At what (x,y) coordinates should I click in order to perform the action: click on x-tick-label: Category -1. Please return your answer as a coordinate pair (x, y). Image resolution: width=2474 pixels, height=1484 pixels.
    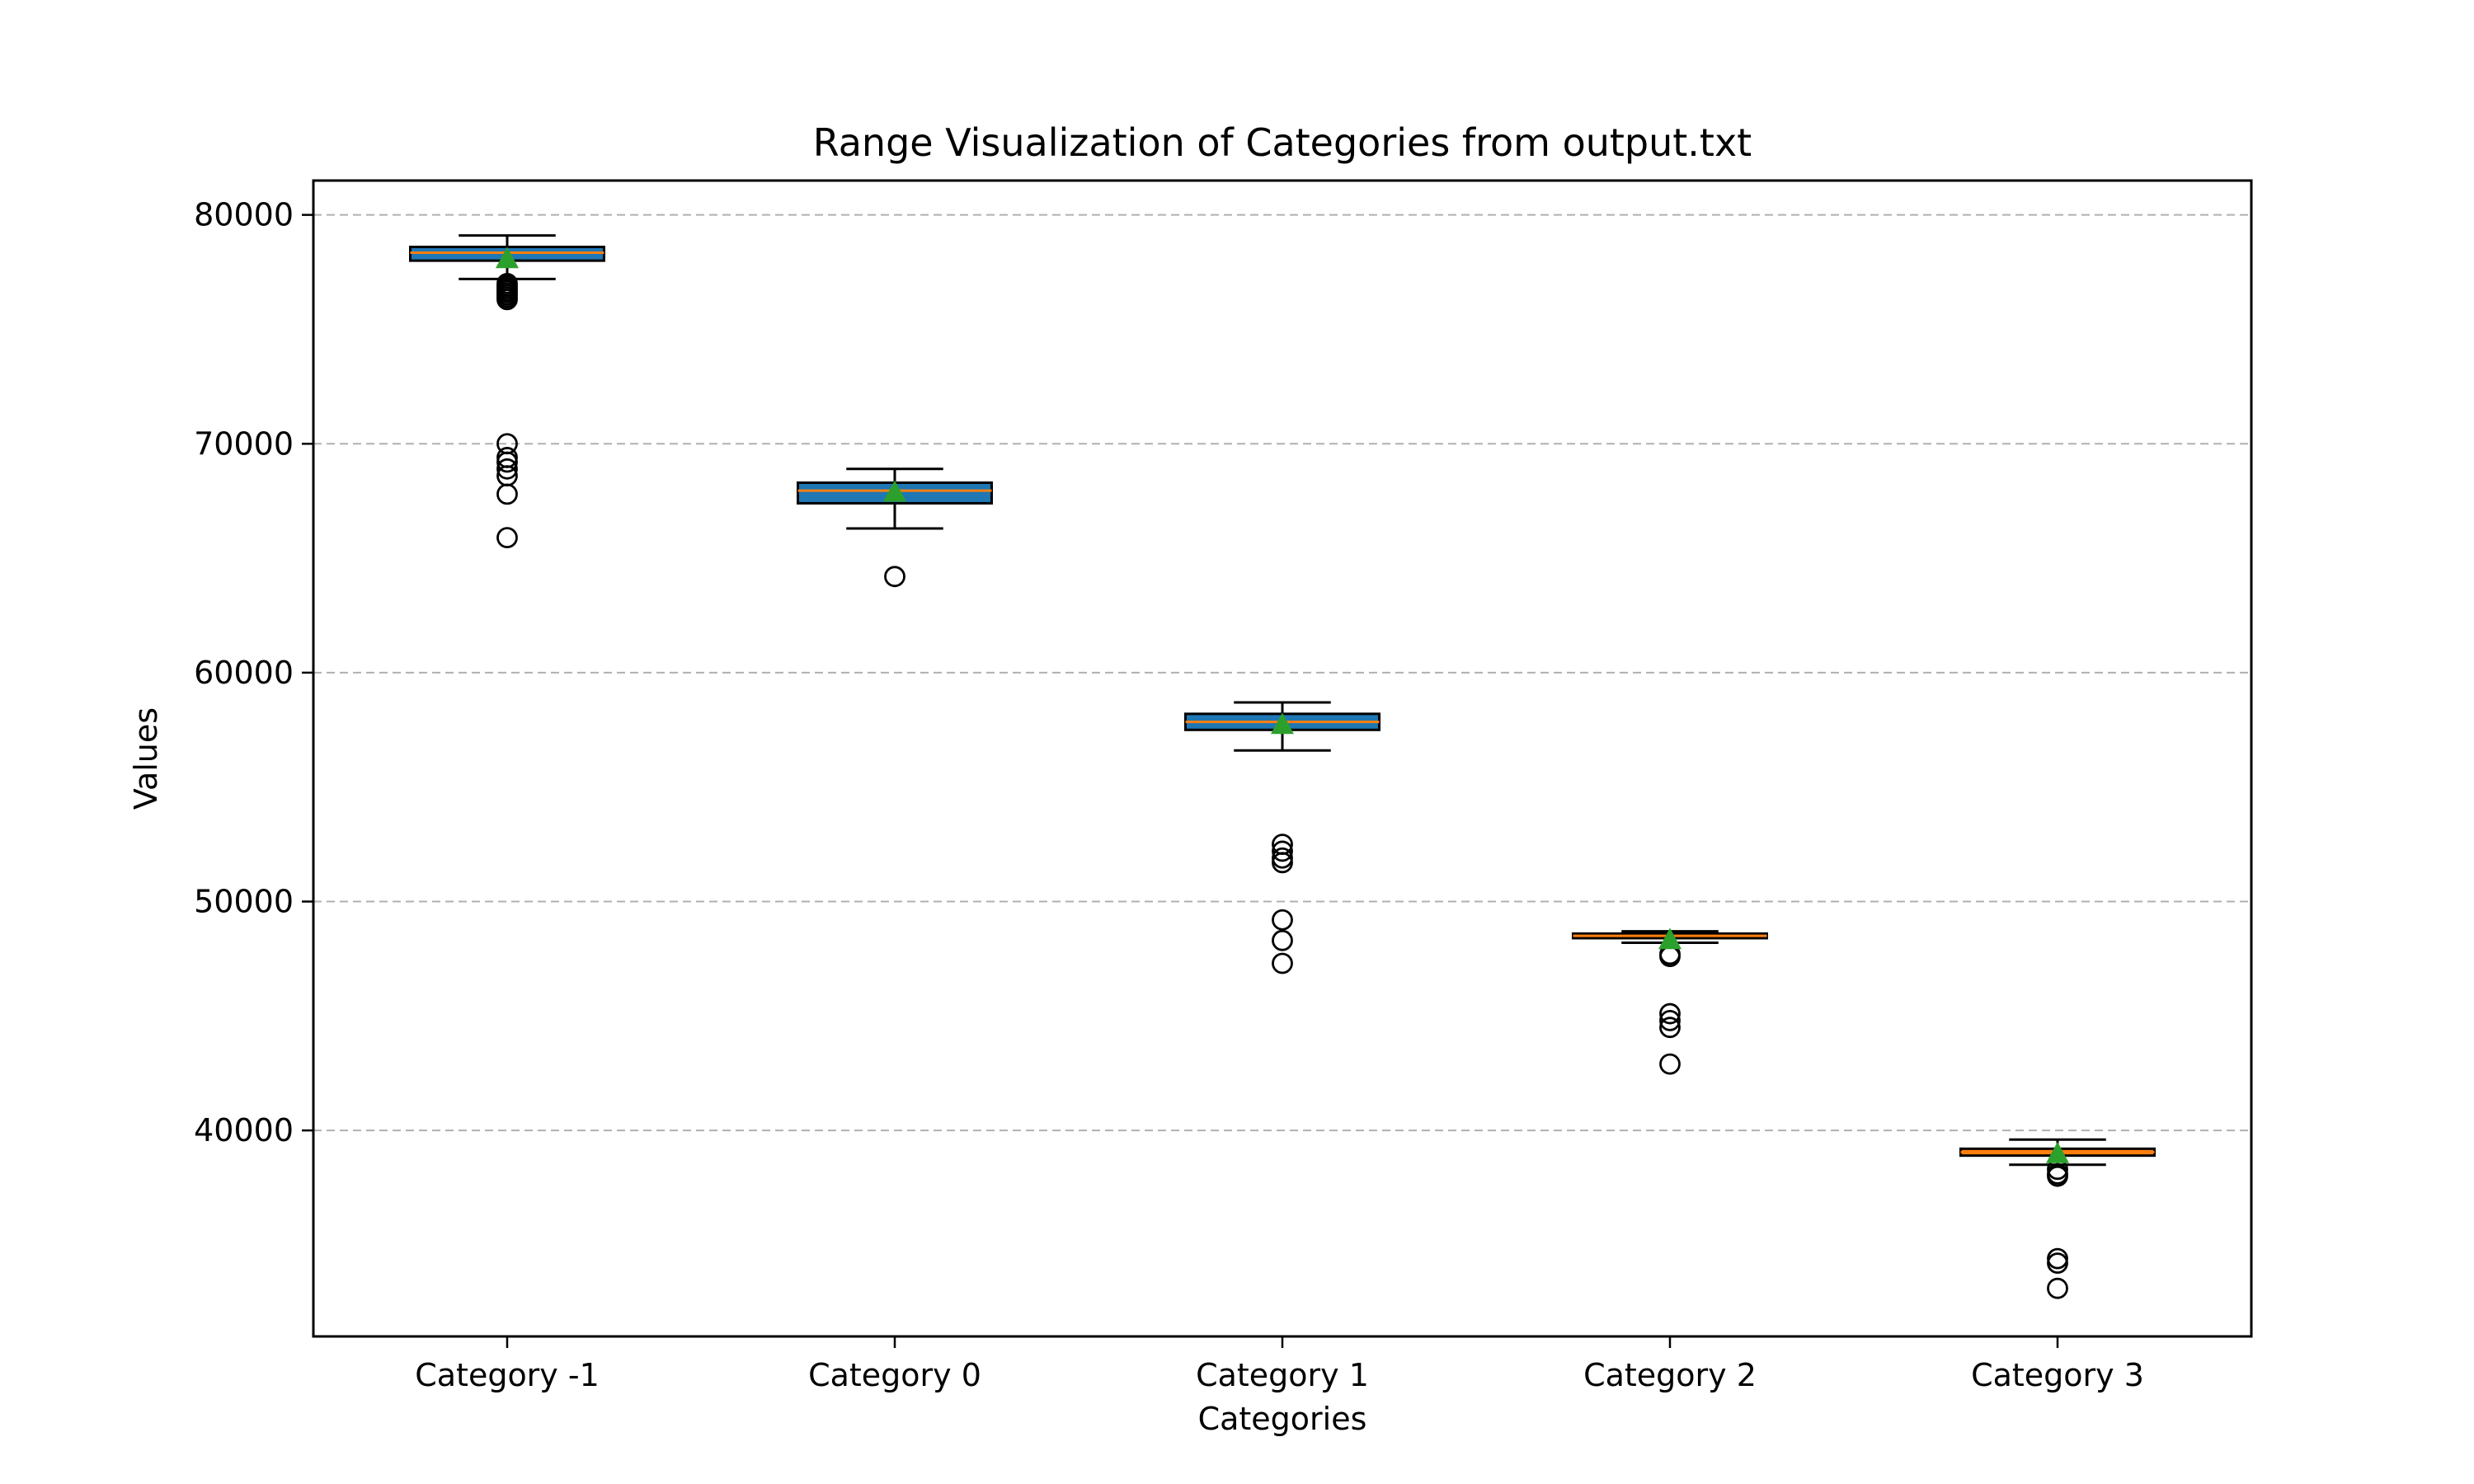
    Looking at the image, I should click on (507, 1375).